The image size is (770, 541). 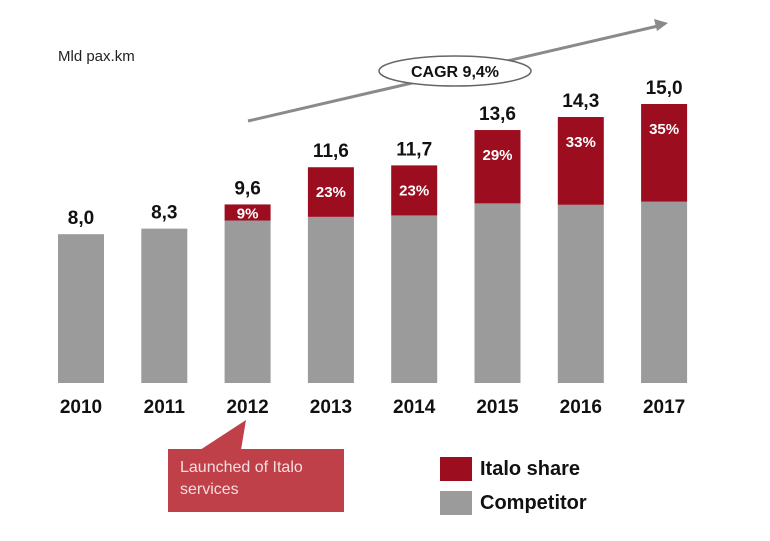 What do you see at coordinates (165, 407) in the screenshot?
I see `x-tick-2011: 2011` at bounding box center [165, 407].